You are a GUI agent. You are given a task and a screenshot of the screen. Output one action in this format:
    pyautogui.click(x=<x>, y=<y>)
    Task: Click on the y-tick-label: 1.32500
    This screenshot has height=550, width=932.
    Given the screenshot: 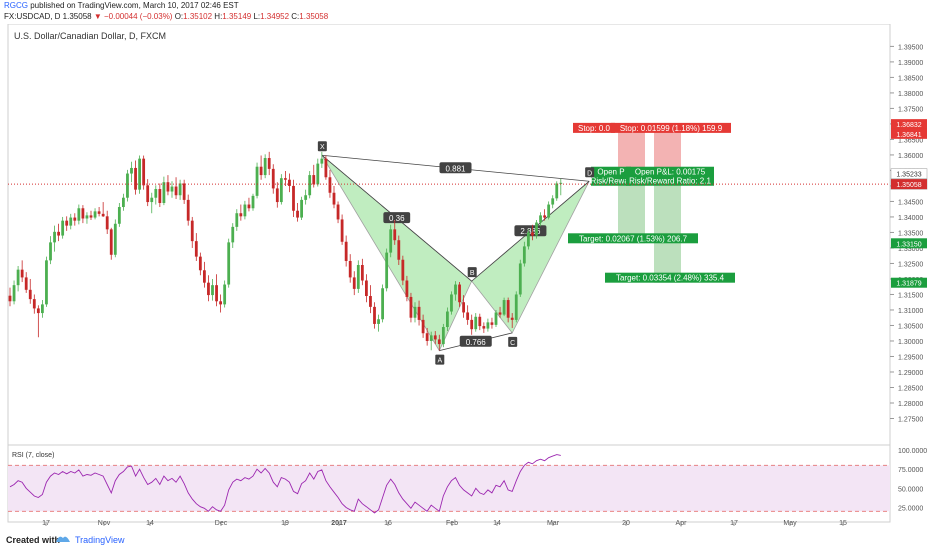 What is the action you would take?
    pyautogui.click(x=910, y=264)
    